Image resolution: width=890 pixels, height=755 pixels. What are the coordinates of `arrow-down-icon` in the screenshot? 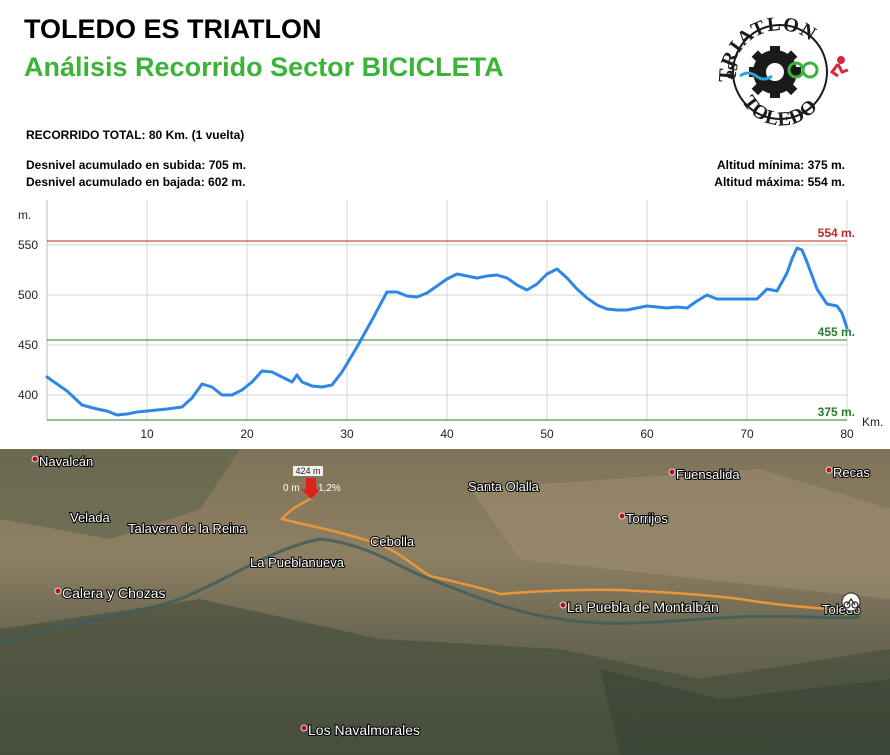 It's located at (311, 488).